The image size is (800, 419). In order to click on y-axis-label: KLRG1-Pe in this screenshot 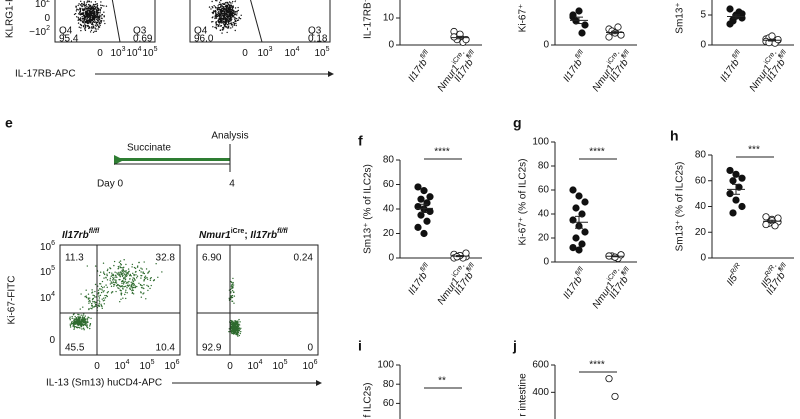, I will do `click(10, 19)`.